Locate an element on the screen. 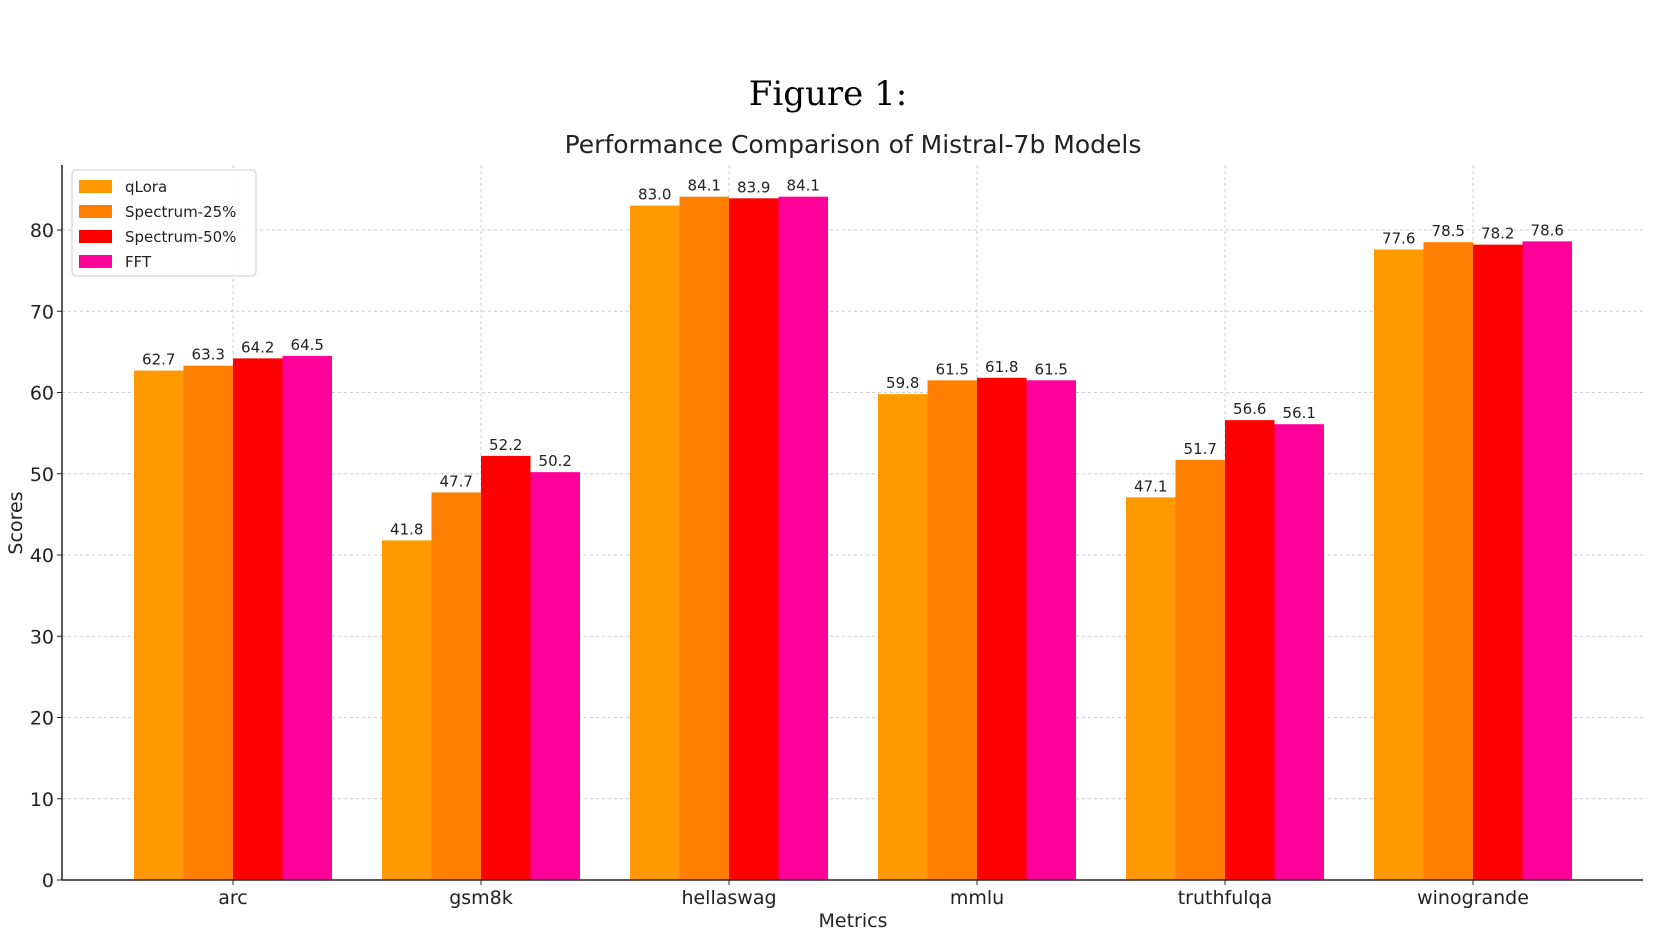 This screenshot has height=946, width=1656. data-label: 47.1 is located at coordinates (1150, 486).